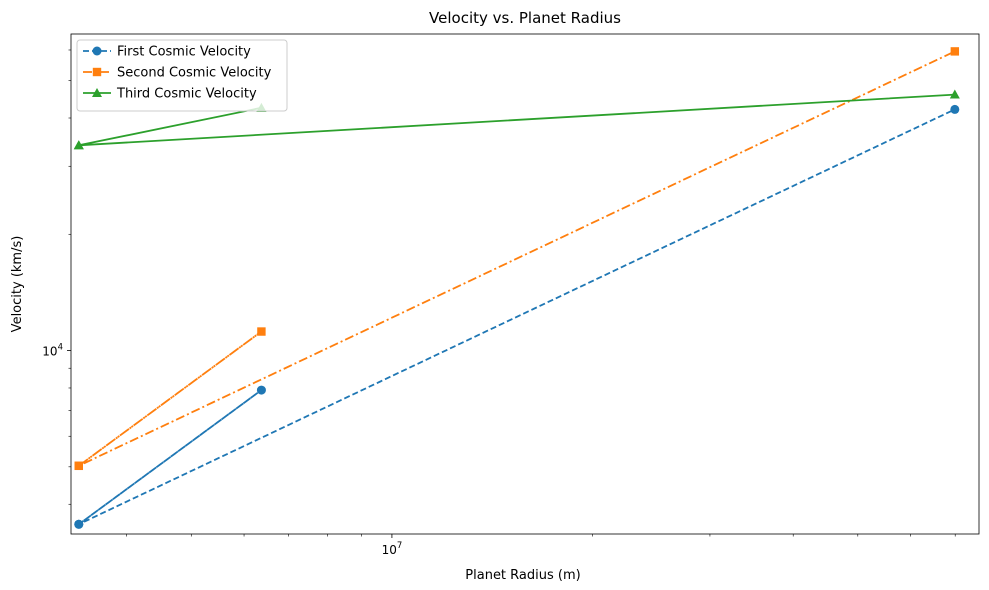  I want to click on y-axis-label: Velocity (km/s), so click(17, 284).